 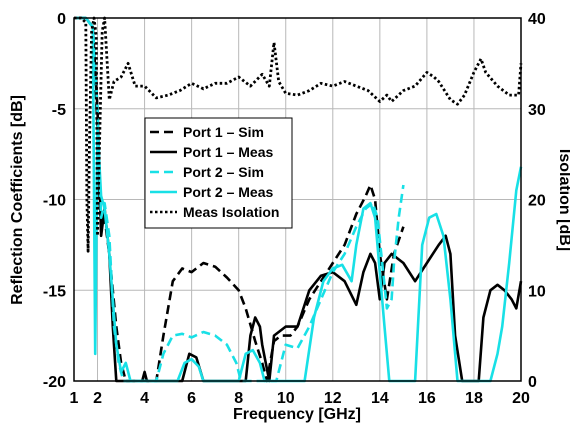 I want to click on x-tick-label: 1, so click(x=74, y=398).